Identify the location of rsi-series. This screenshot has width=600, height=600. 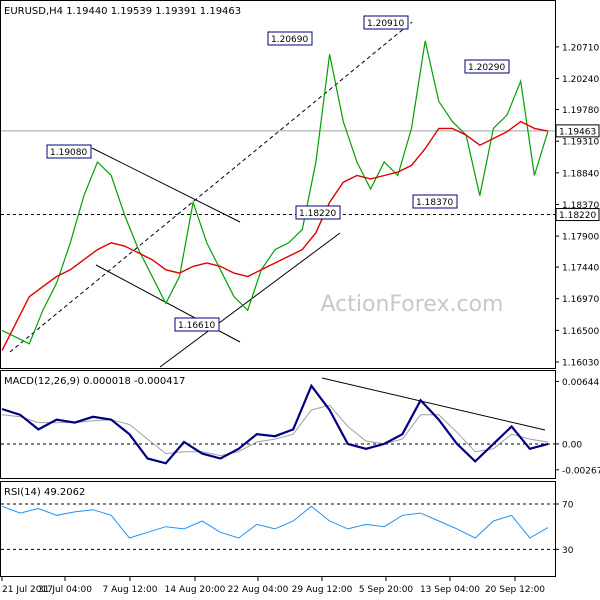
(275, 522).